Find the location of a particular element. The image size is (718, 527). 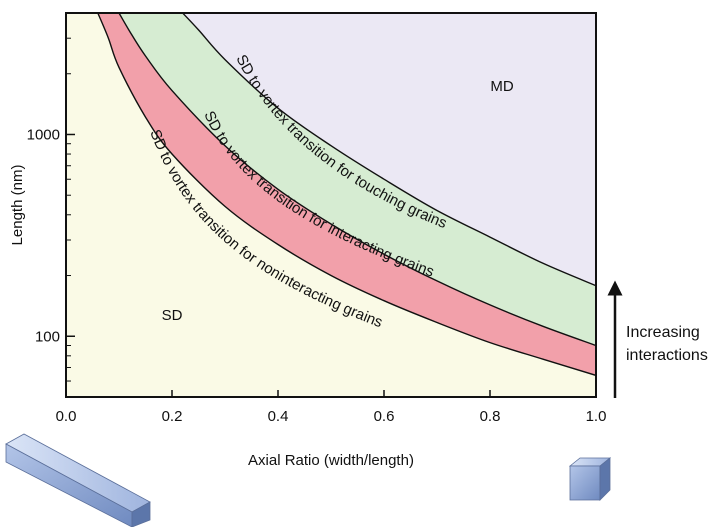

x-axis-label: Axial Ratio (width/length) is located at coordinates (331, 460).